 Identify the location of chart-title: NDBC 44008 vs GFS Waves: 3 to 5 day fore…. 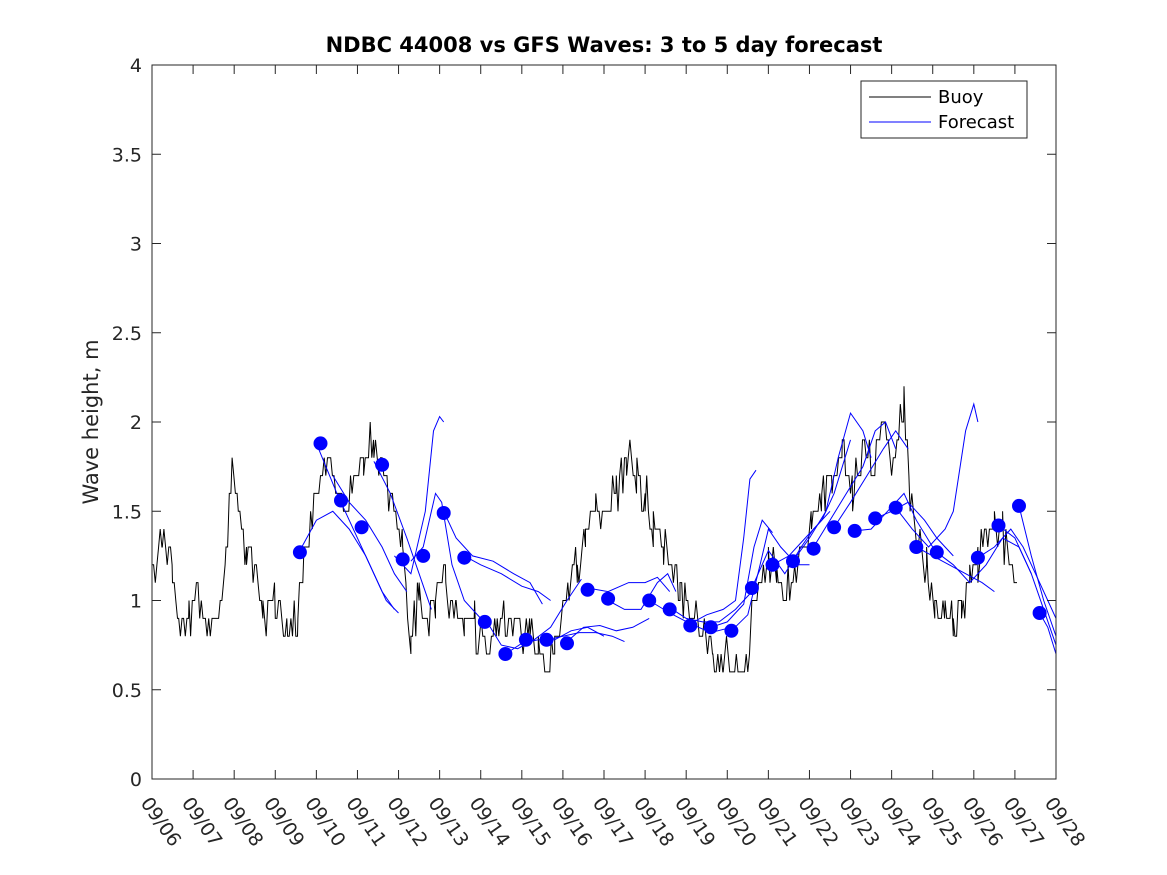
(604, 45).